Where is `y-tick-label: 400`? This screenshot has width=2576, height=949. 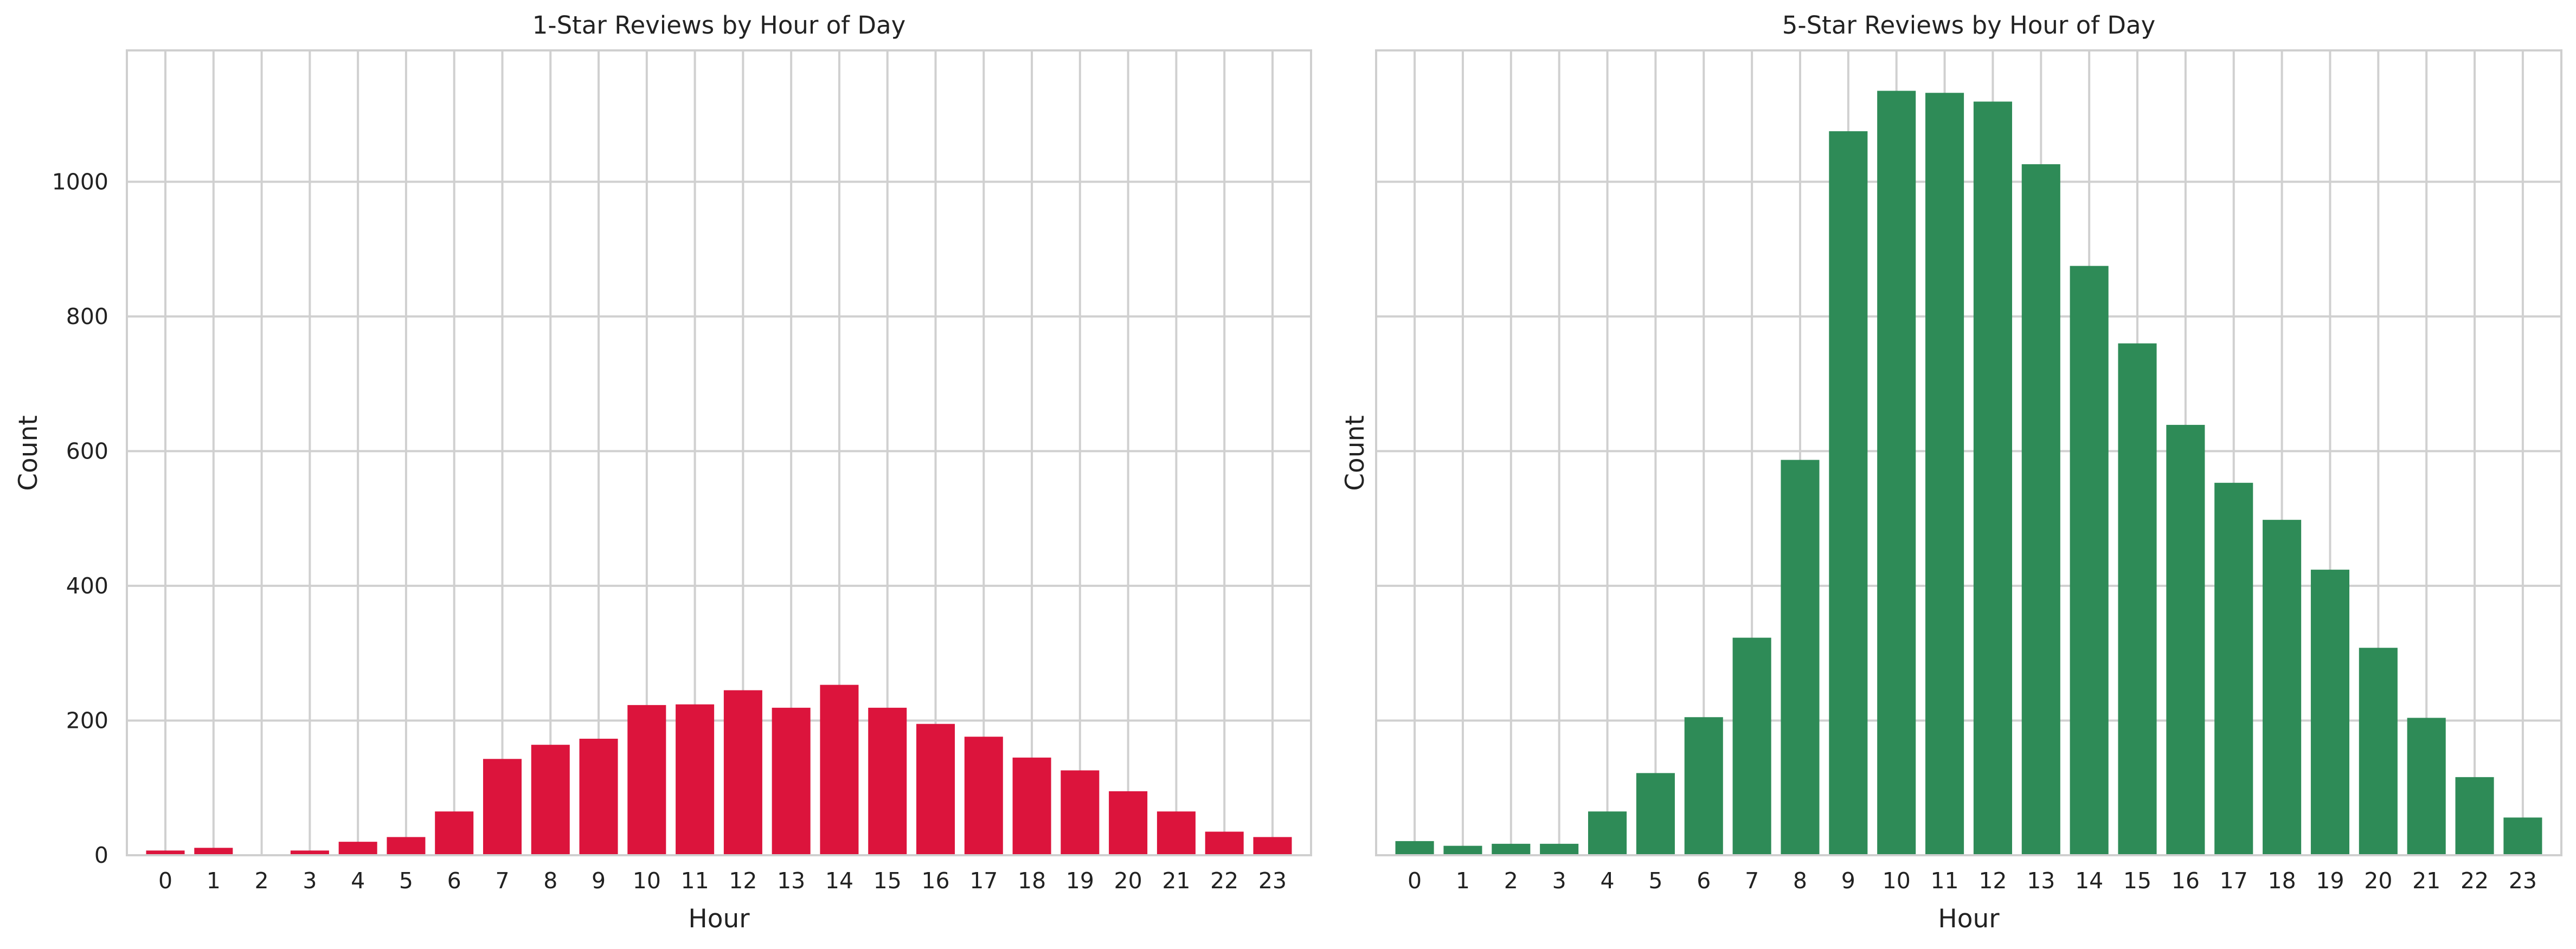 y-tick-label: 400 is located at coordinates (87, 586).